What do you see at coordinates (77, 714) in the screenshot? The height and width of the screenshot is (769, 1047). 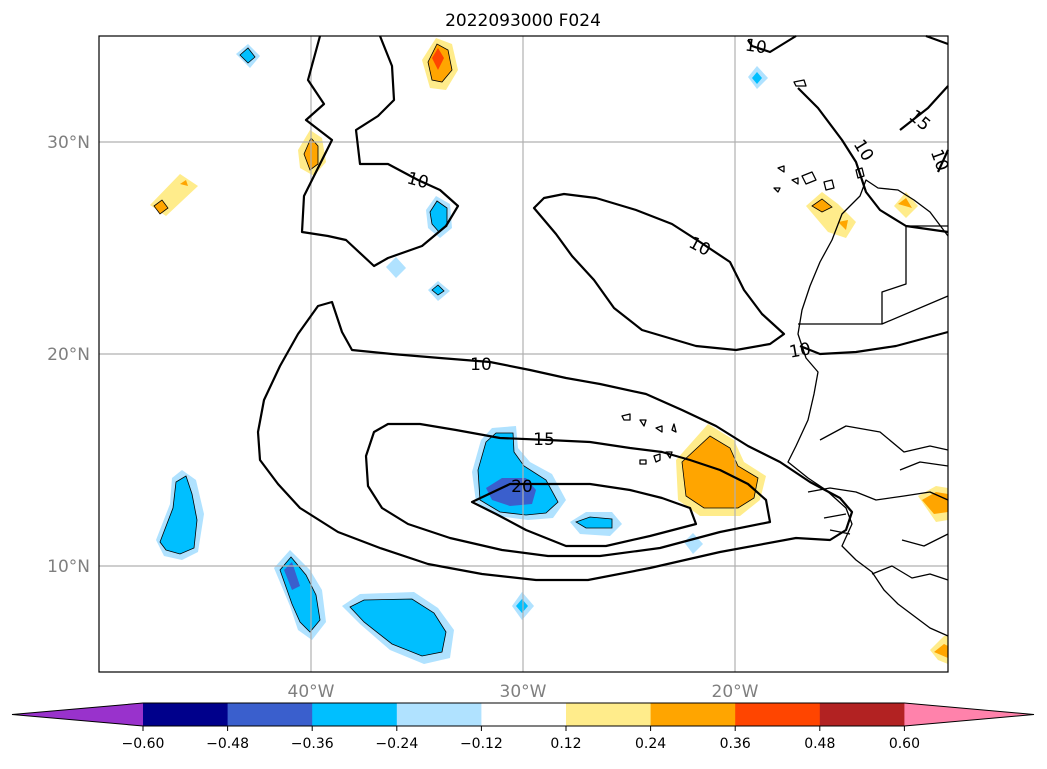 I see `colorbar-extend-low` at bounding box center [77, 714].